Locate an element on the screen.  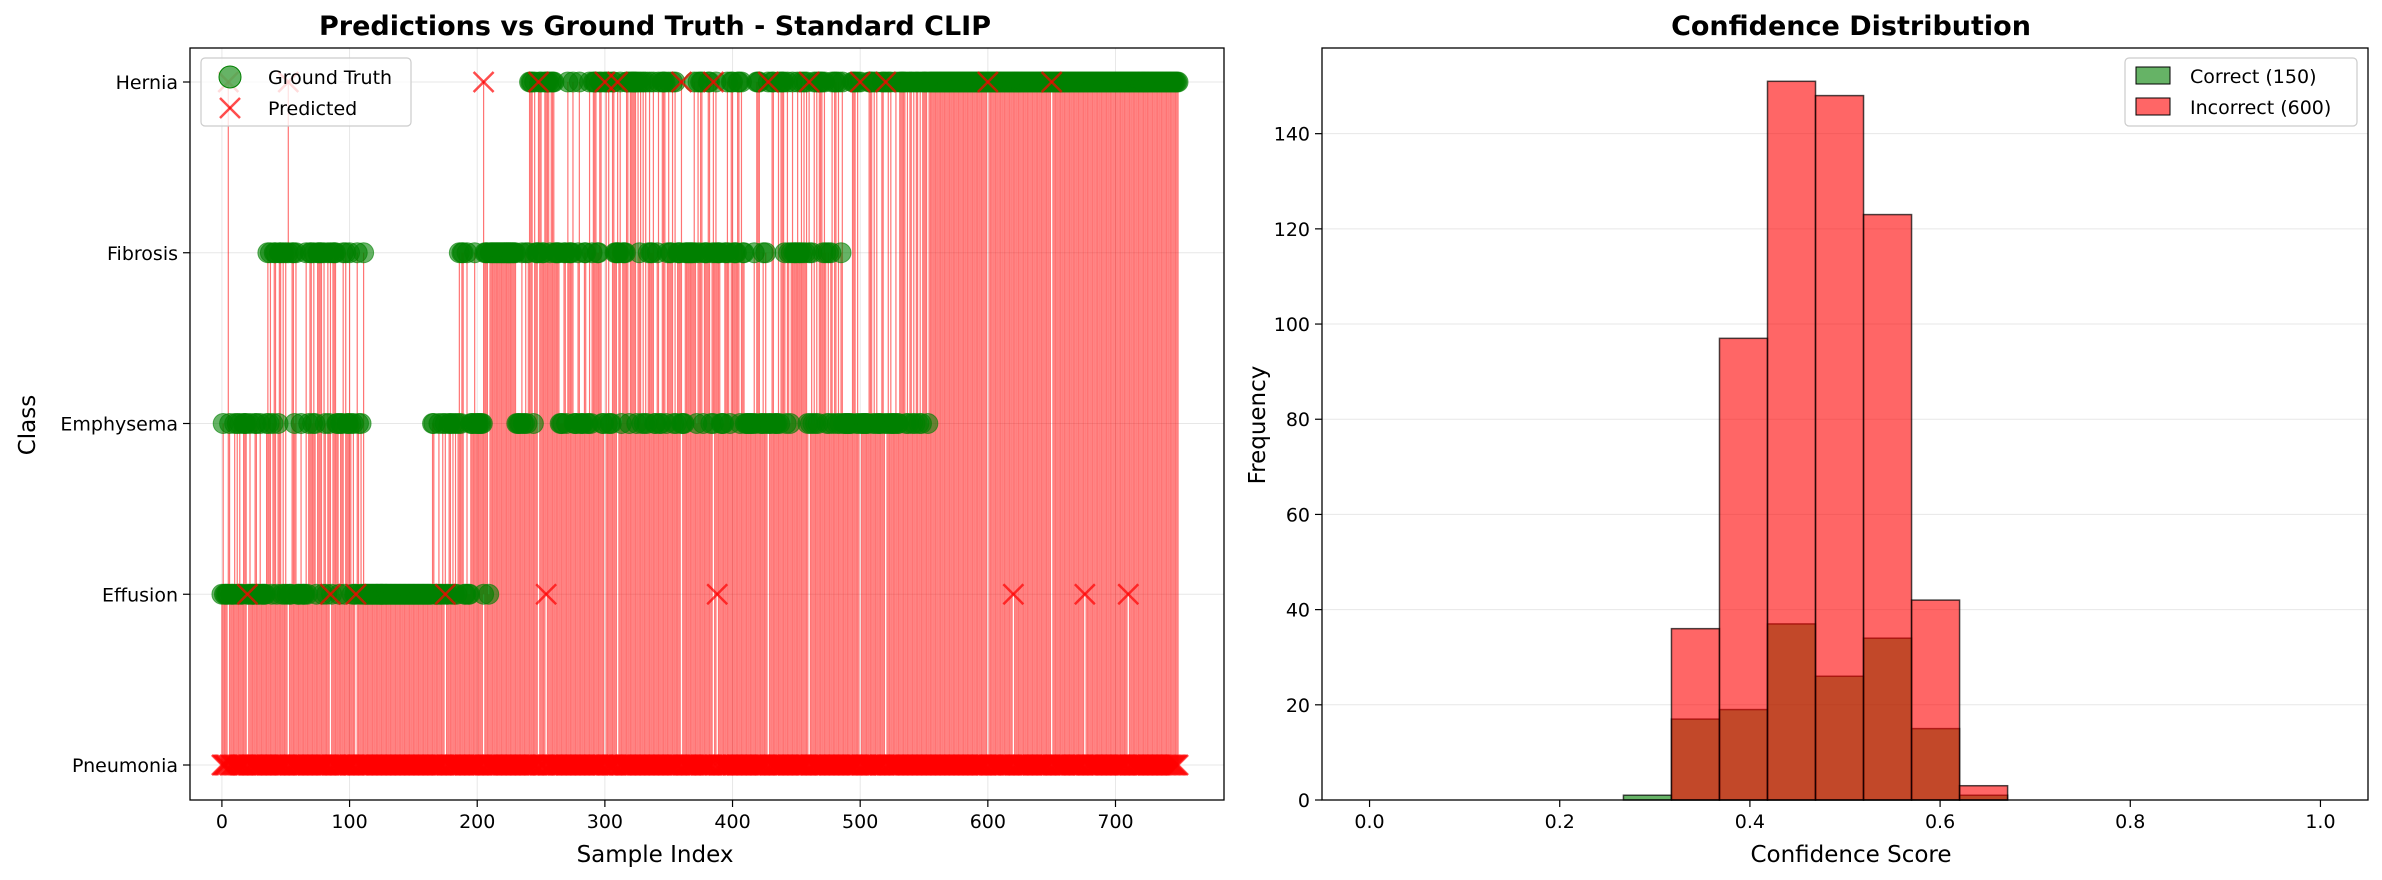
y-tick-label: Fibrosis is located at coordinates (142, 254).